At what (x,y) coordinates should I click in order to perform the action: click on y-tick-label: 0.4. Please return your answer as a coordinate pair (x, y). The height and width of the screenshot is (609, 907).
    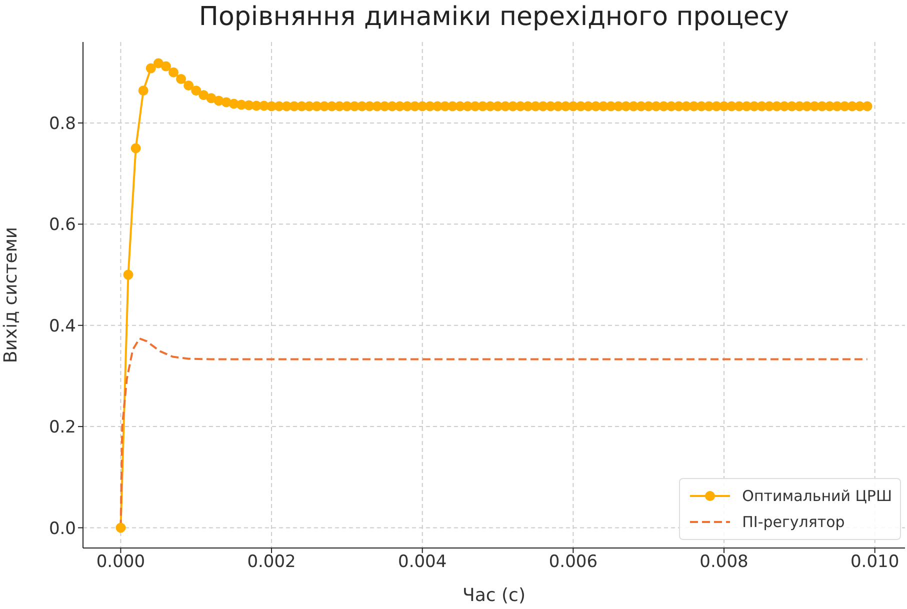
    Looking at the image, I should click on (62, 326).